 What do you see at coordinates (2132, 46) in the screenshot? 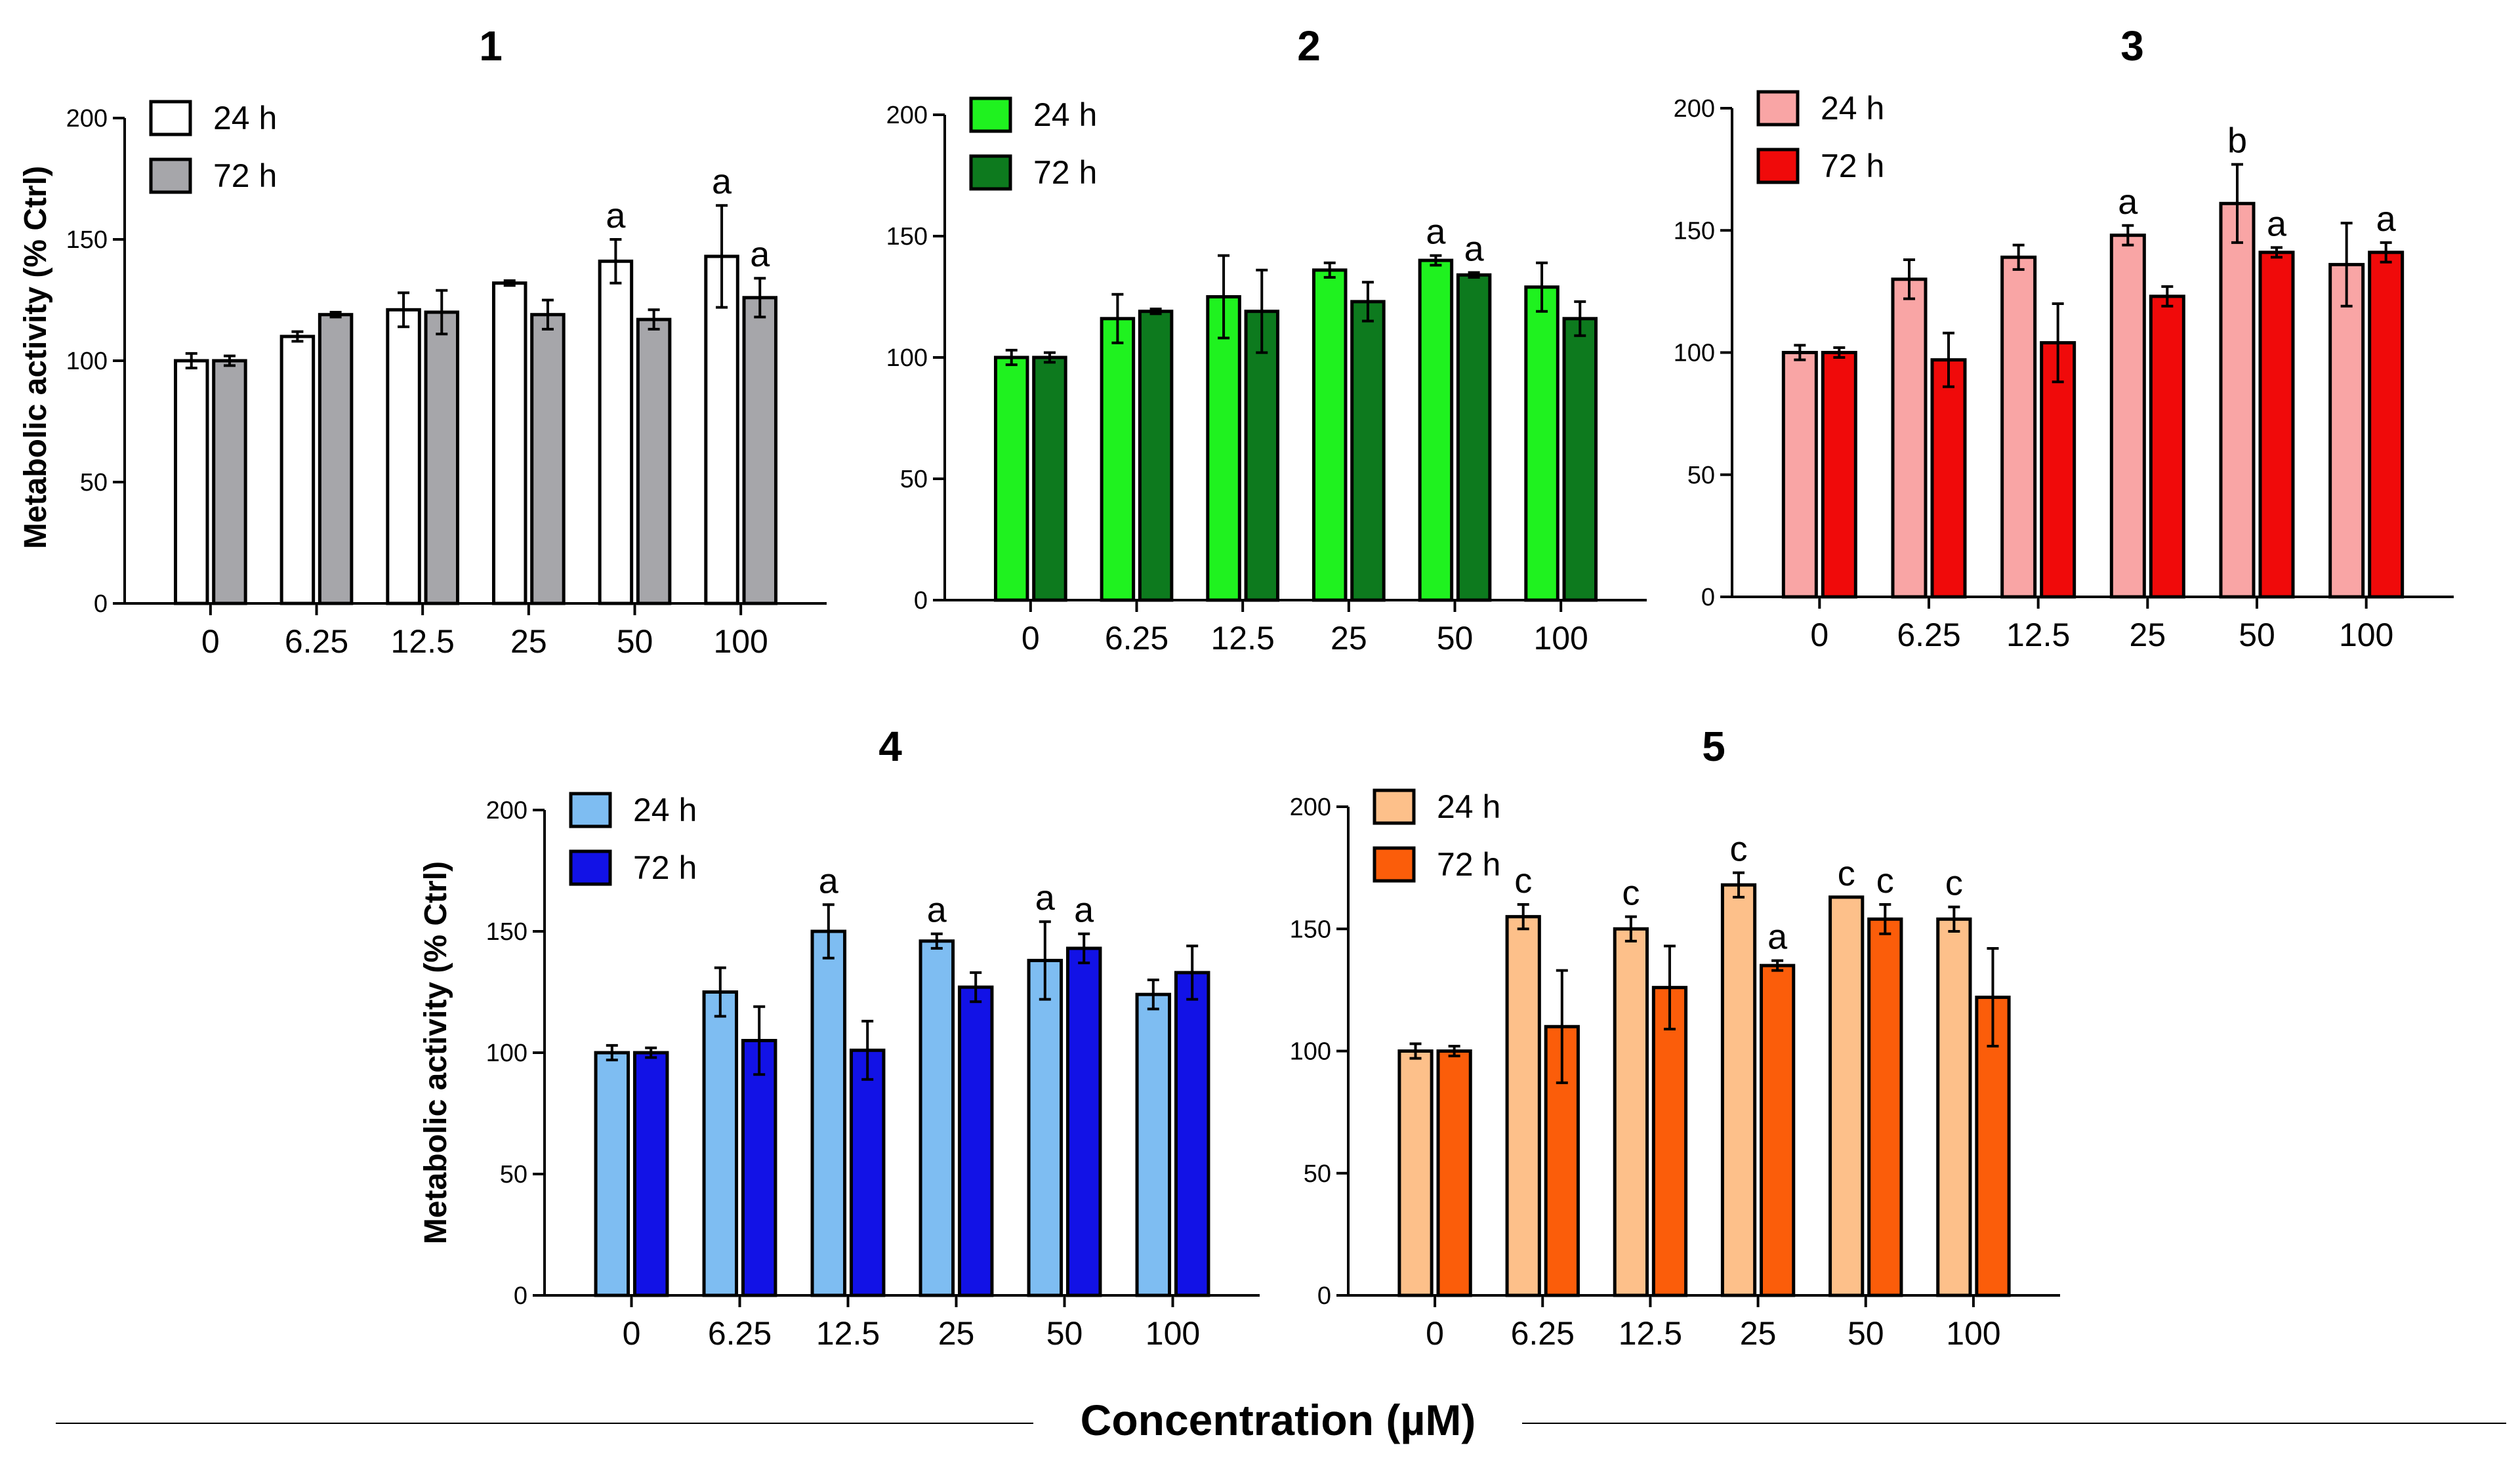
I see `chart-title: 3` at bounding box center [2132, 46].